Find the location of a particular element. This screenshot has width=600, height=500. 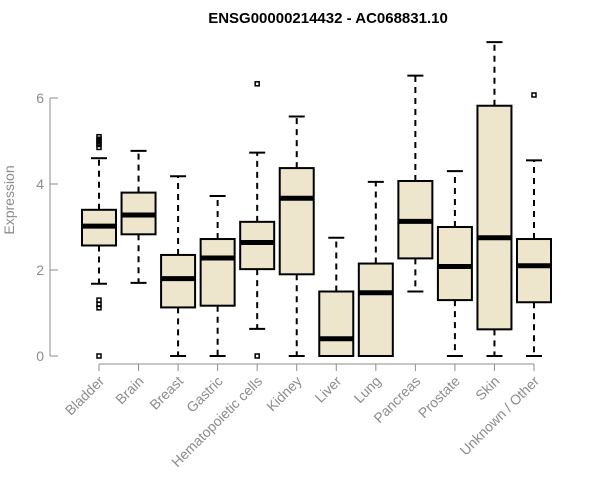

x-category-label: Bladder is located at coordinates (85, 396).